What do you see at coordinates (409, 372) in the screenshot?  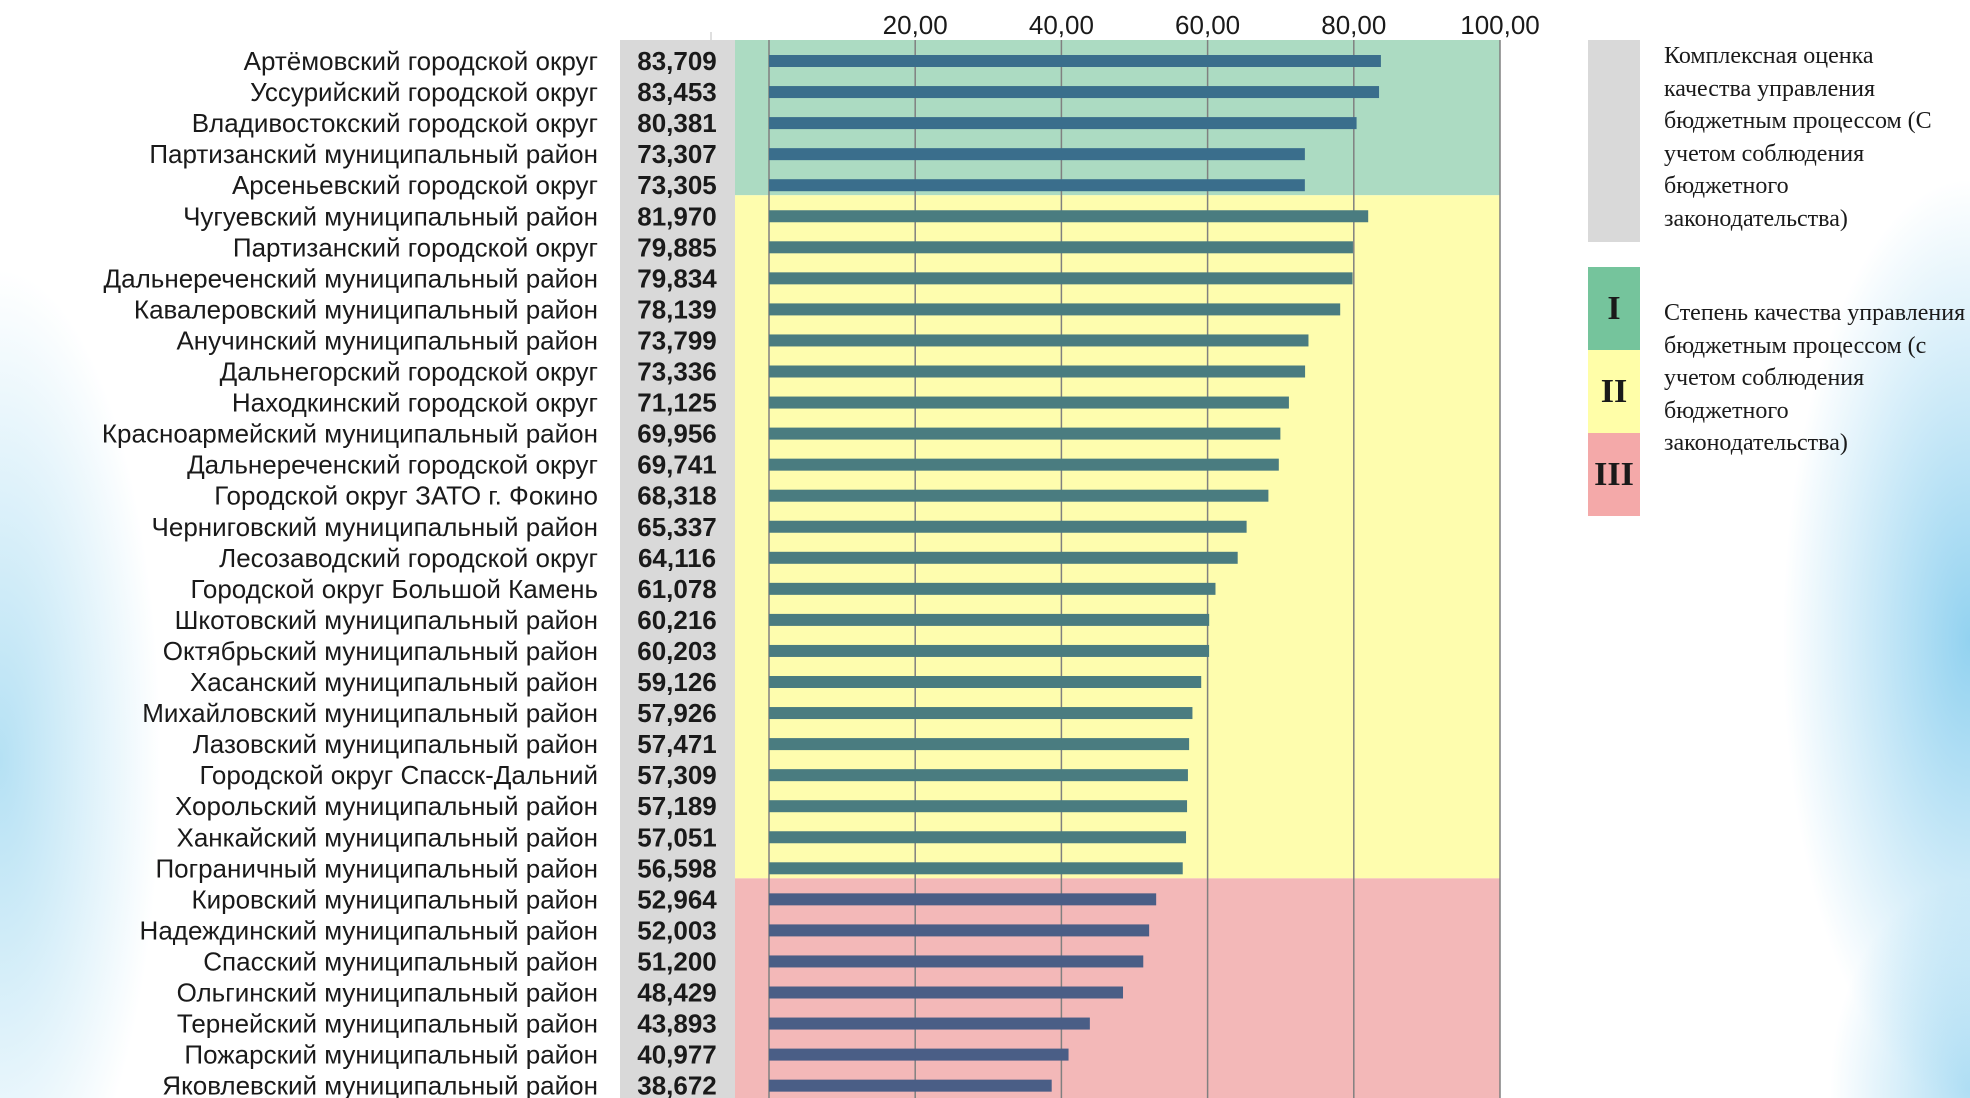 I see `category-label: Дальнегорский городской округ` at bounding box center [409, 372].